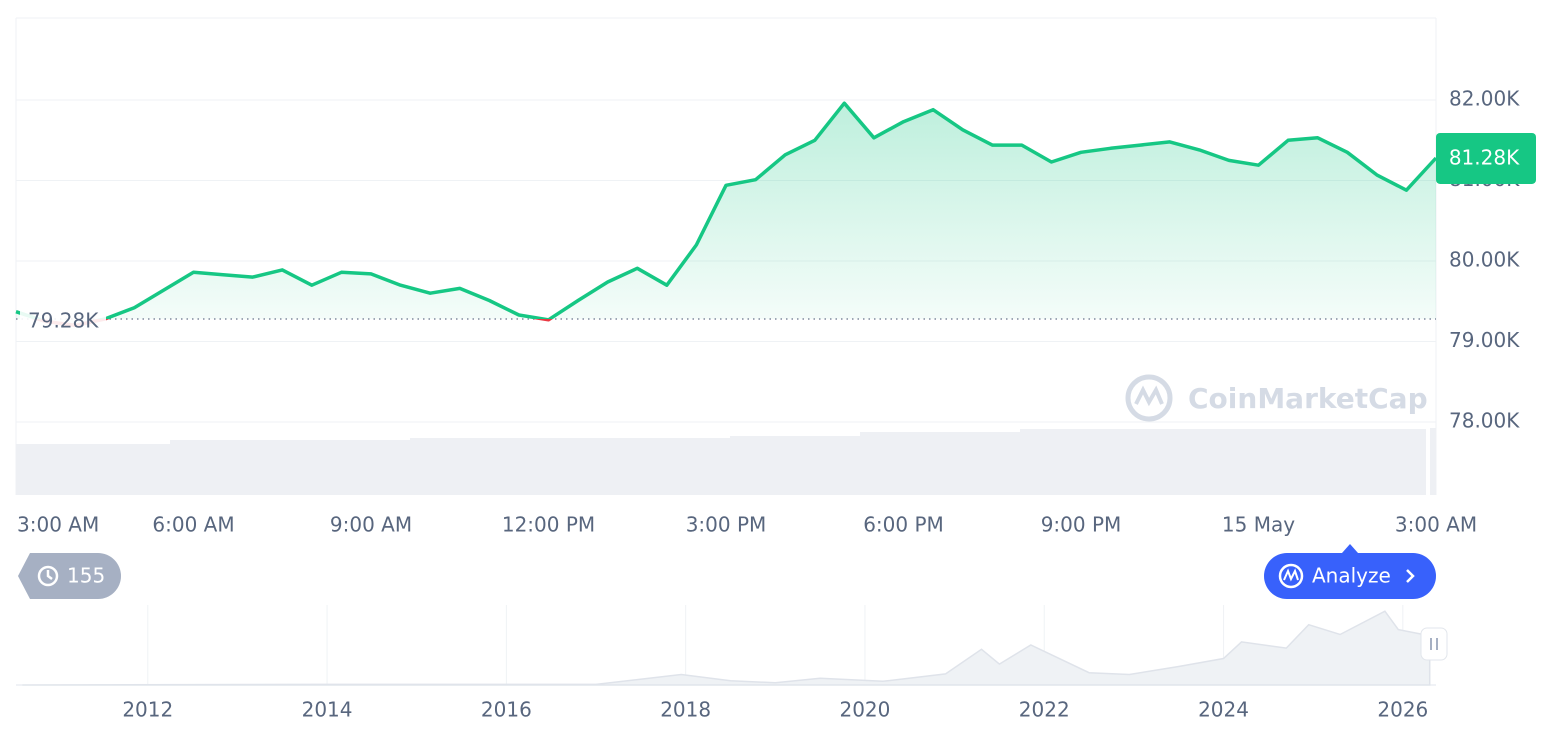 This screenshot has height=732, width=1566. What do you see at coordinates (1484, 421) in the screenshot?
I see `y-tick-label: 78.00K` at bounding box center [1484, 421].